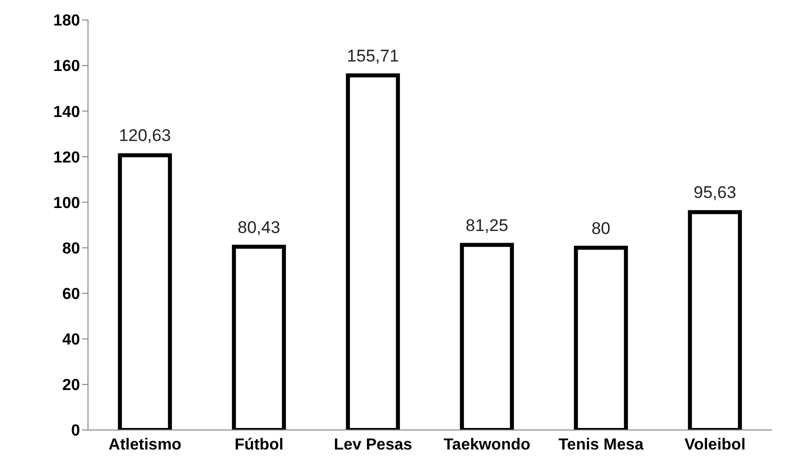  What do you see at coordinates (71, 295) in the screenshot?
I see `y-tick-label: 60` at bounding box center [71, 295].